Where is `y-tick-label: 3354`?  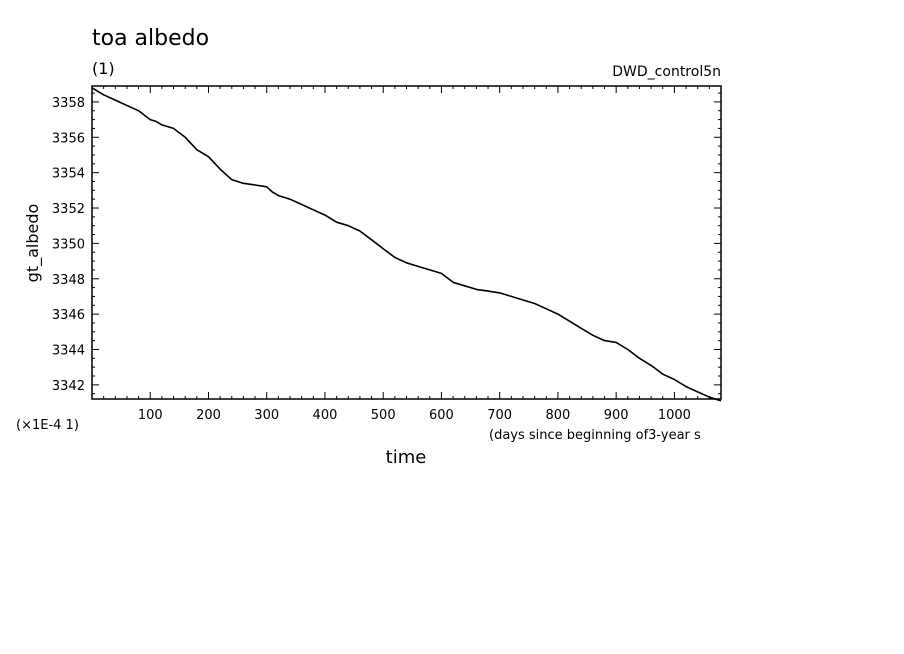 y-tick-label: 3354 is located at coordinates (68, 174).